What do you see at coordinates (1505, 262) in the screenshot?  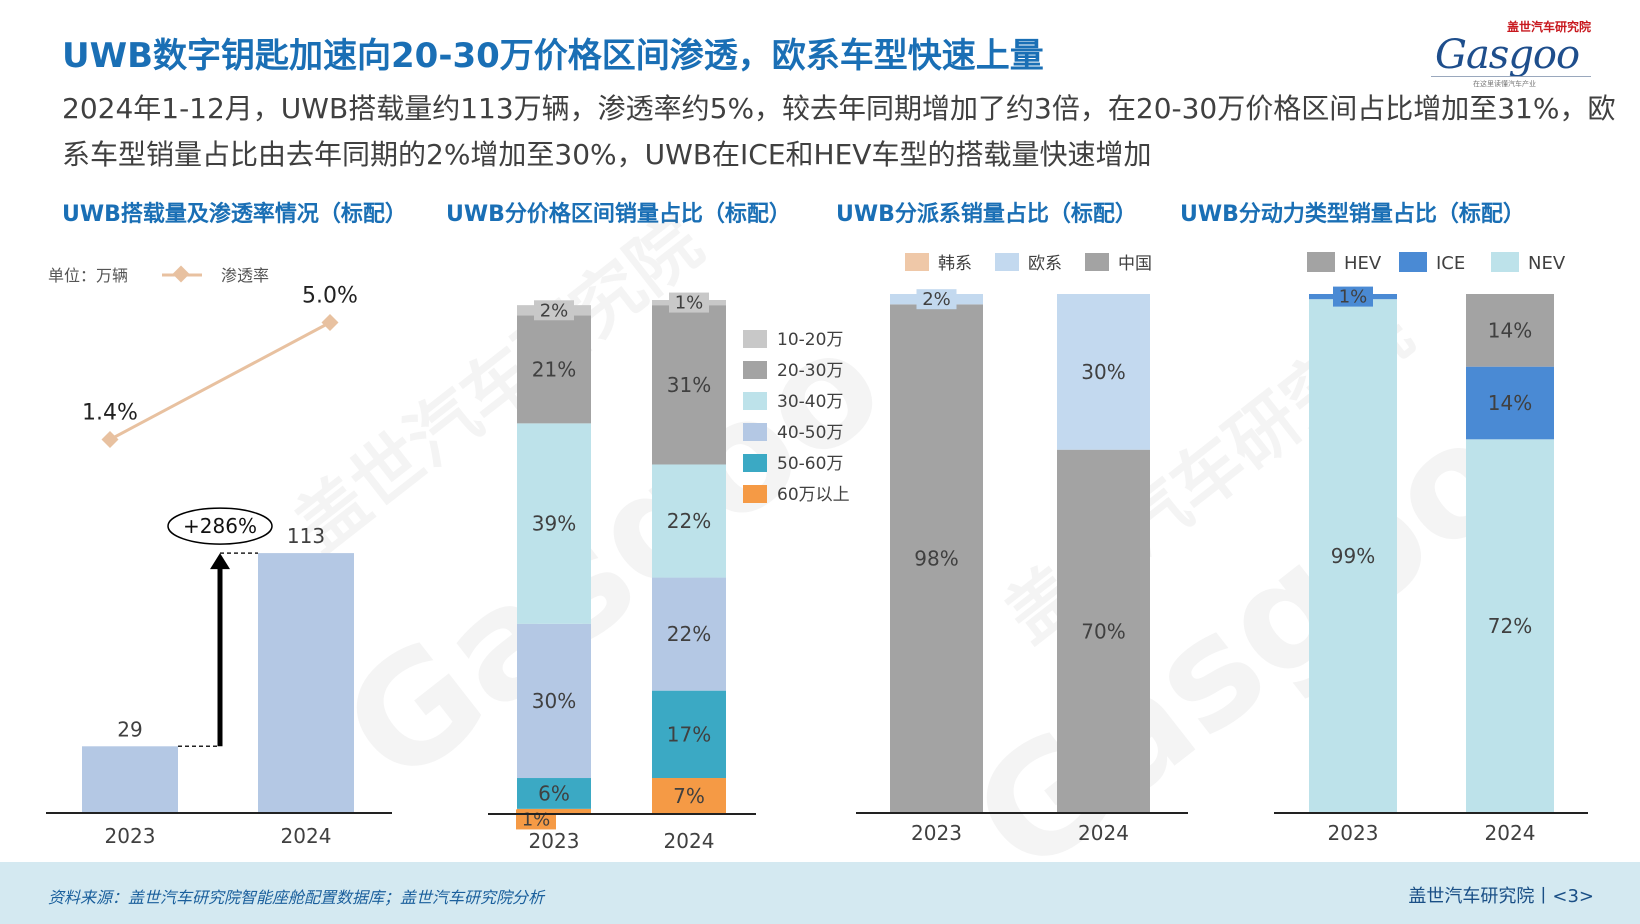 I see `chart4-legend-swatch-NEV` at bounding box center [1505, 262].